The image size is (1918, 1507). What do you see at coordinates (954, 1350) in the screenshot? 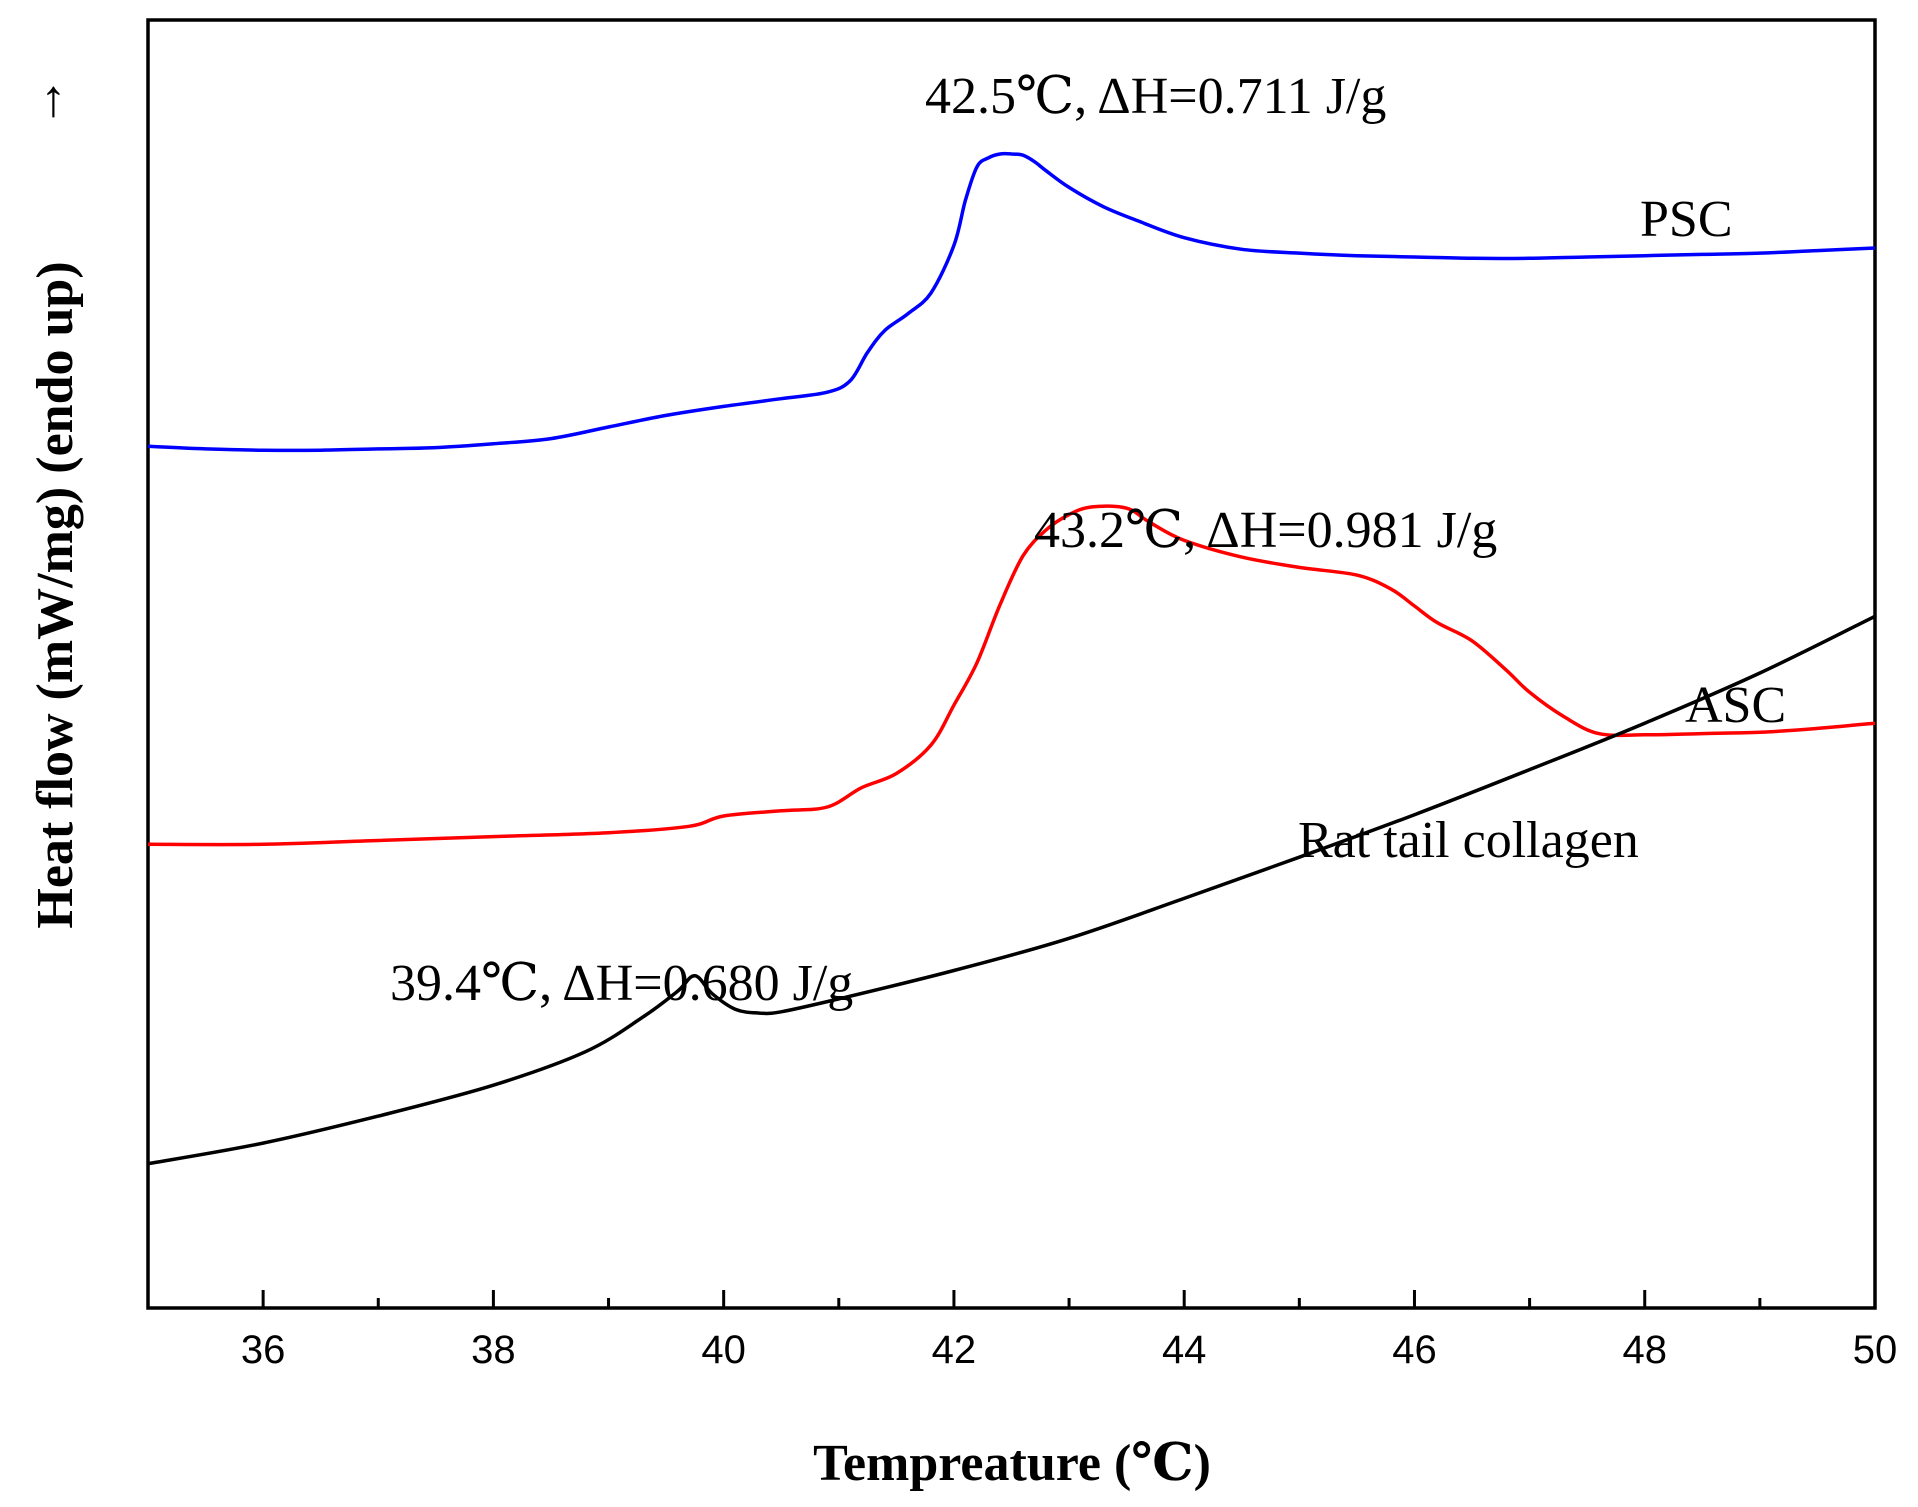
I see `x-tick-label: 42` at bounding box center [954, 1350].